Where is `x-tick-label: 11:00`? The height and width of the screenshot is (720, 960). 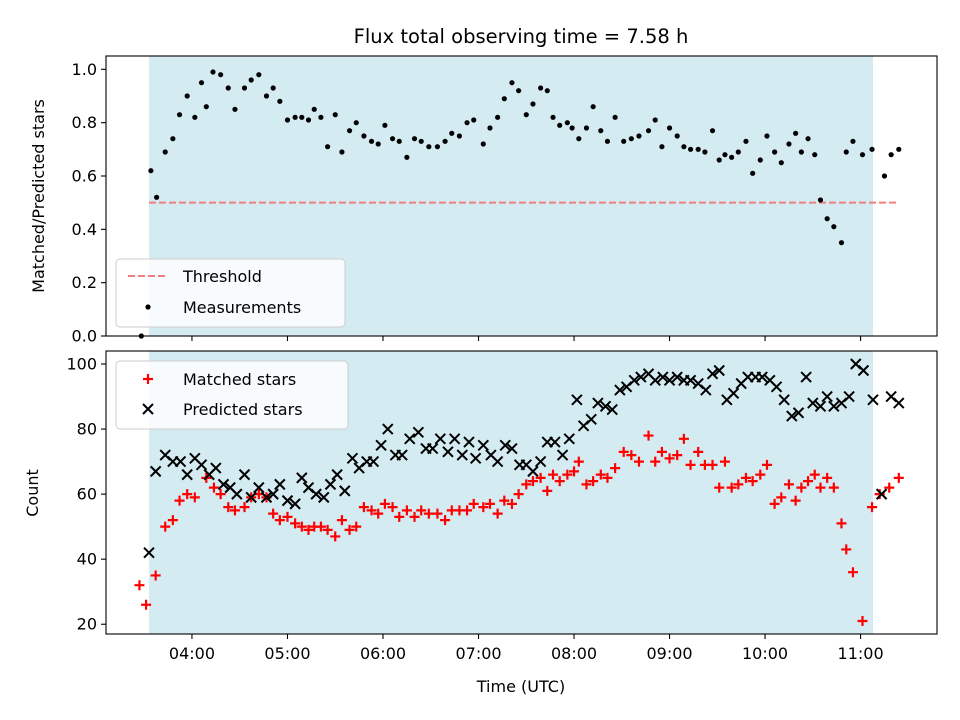
x-tick-label: 11:00 is located at coordinates (861, 653).